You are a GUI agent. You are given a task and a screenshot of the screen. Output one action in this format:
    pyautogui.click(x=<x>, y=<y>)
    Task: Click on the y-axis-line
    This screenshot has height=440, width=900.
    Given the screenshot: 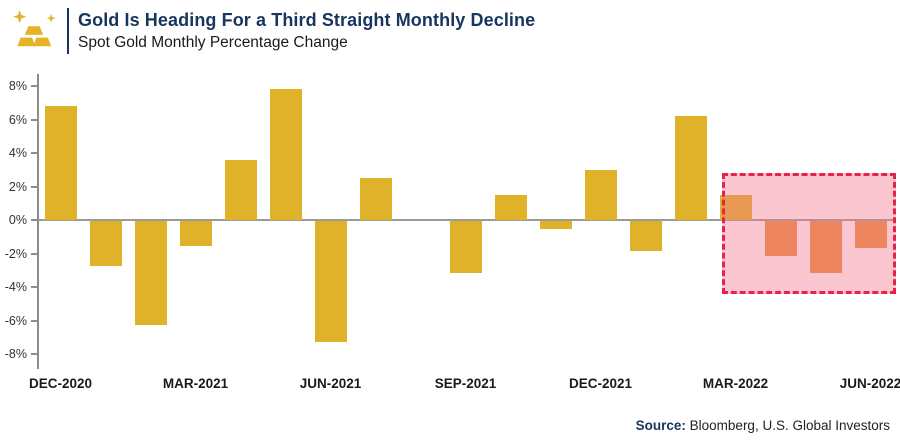 What is the action you would take?
    pyautogui.click(x=38, y=221)
    